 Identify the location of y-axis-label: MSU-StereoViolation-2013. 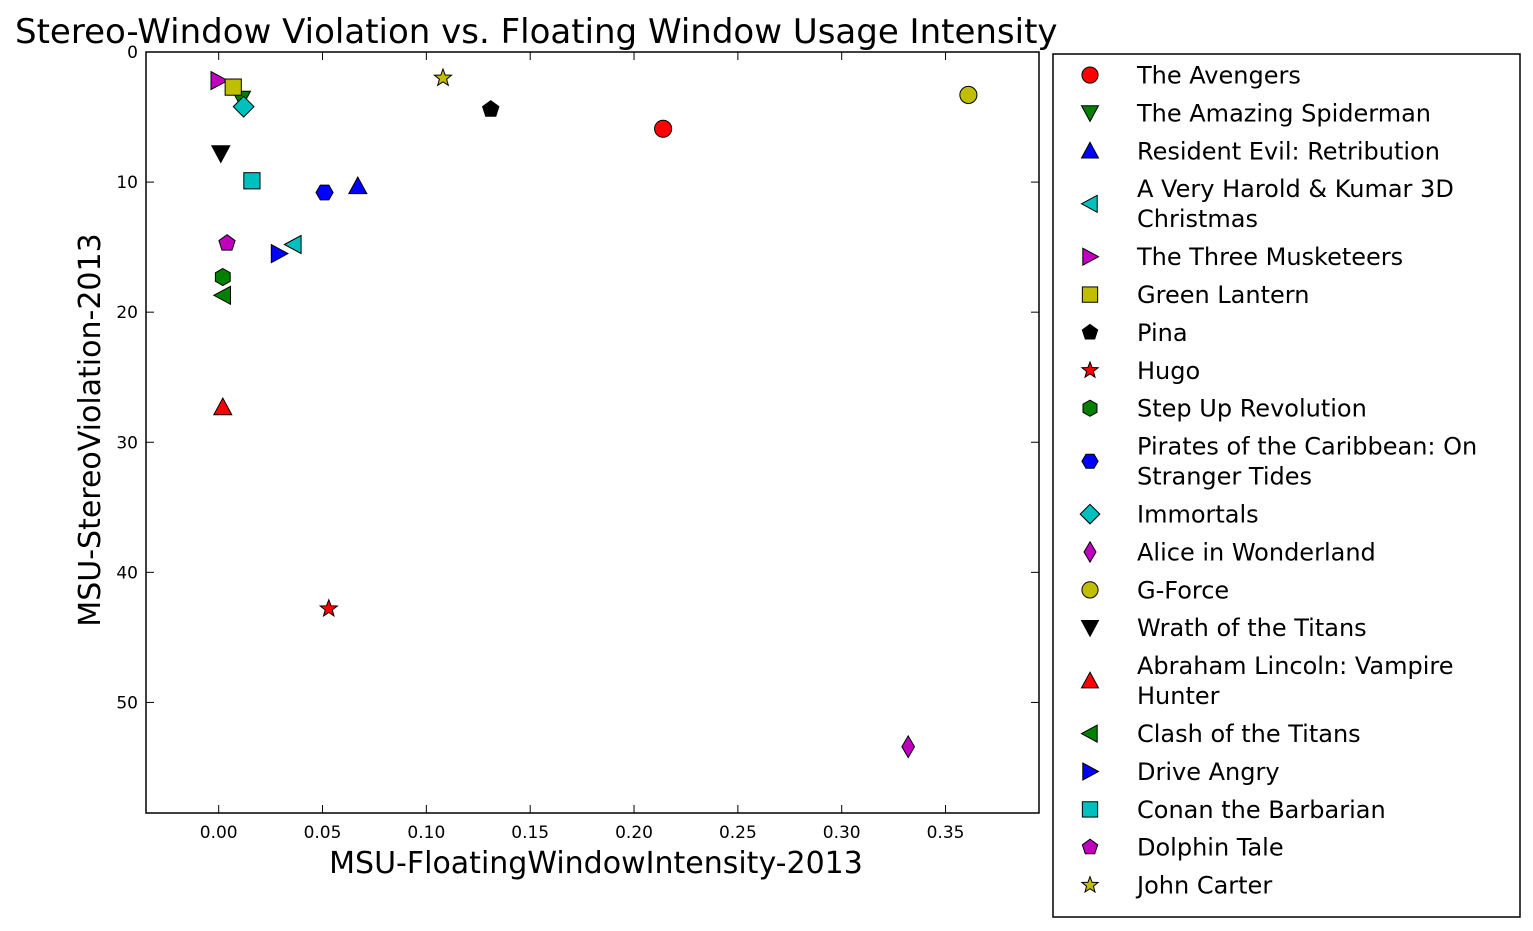
(90, 429).